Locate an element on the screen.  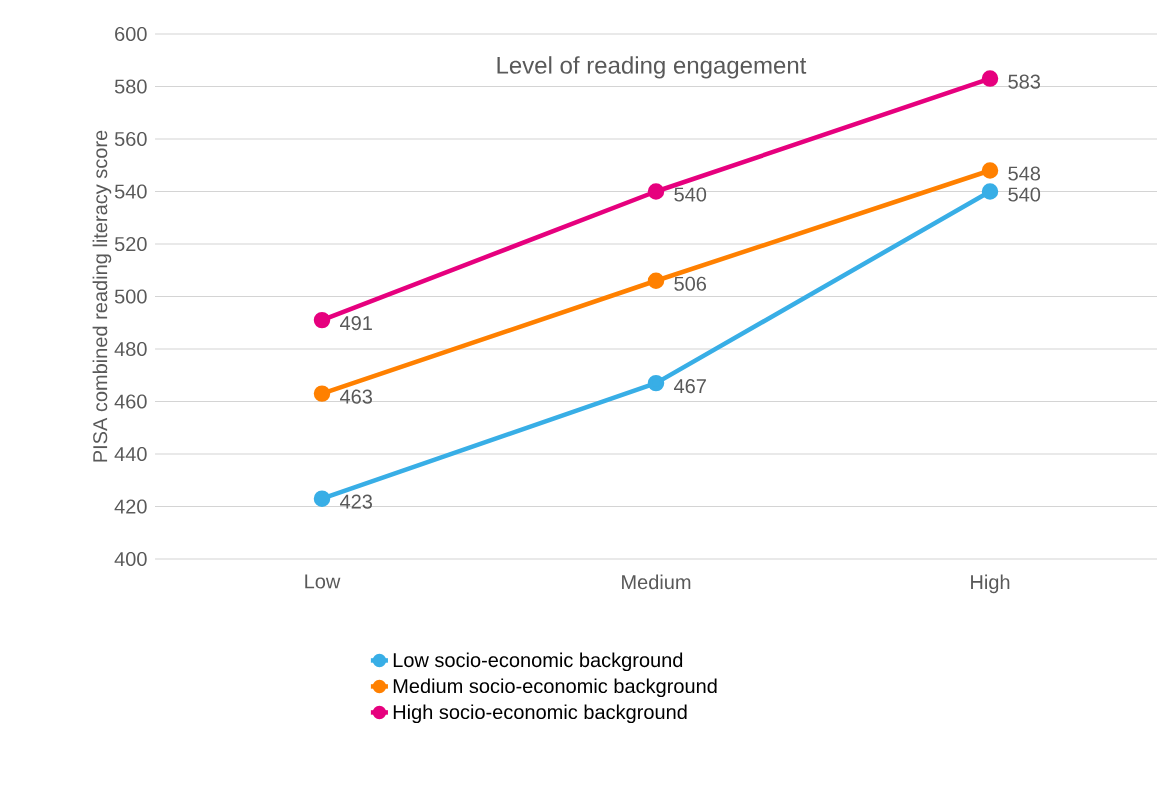
data-label: 506 is located at coordinates (690, 283).